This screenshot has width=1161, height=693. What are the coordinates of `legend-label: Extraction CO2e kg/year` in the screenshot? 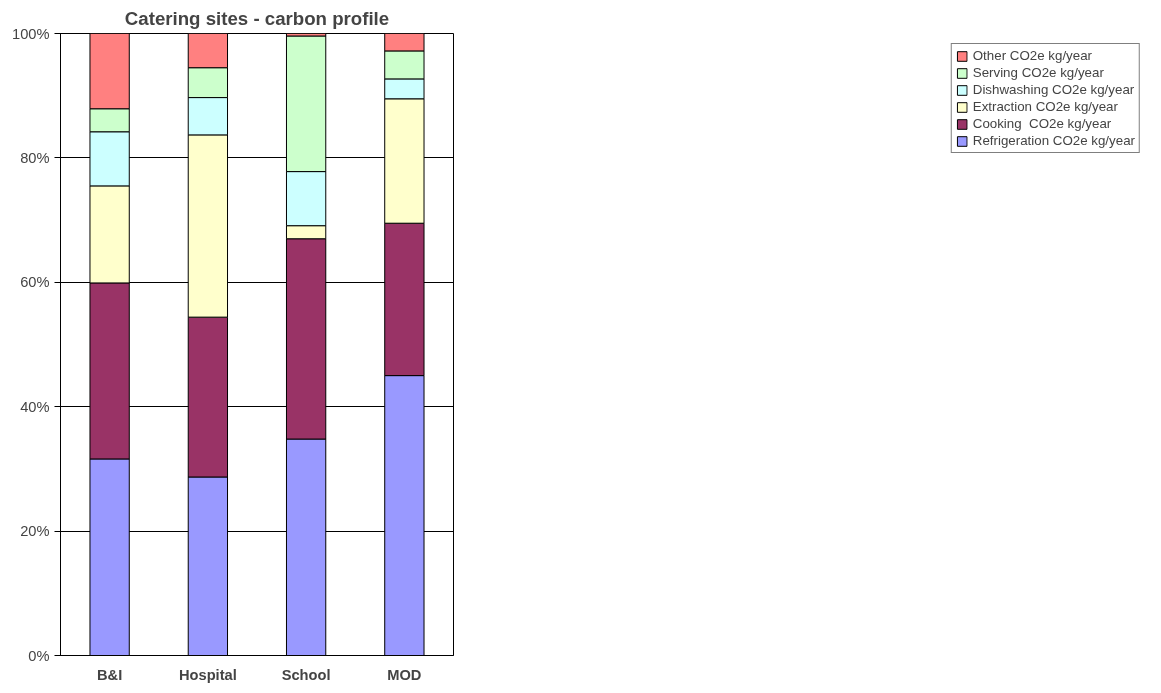 It's located at (1045, 106).